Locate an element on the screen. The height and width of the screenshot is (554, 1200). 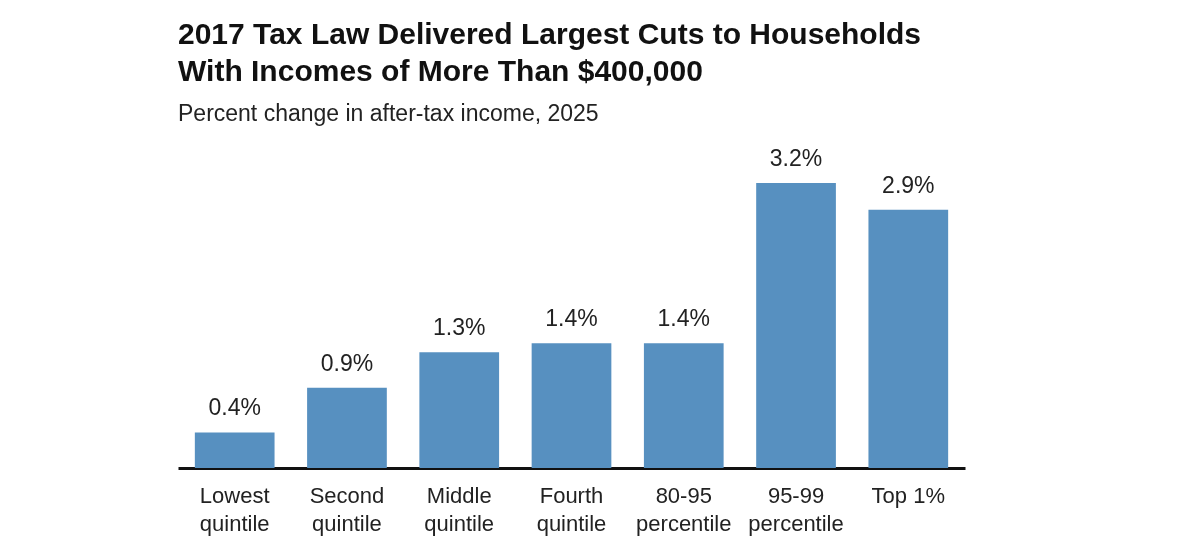
data-label: 0.4% is located at coordinates (234, 407).